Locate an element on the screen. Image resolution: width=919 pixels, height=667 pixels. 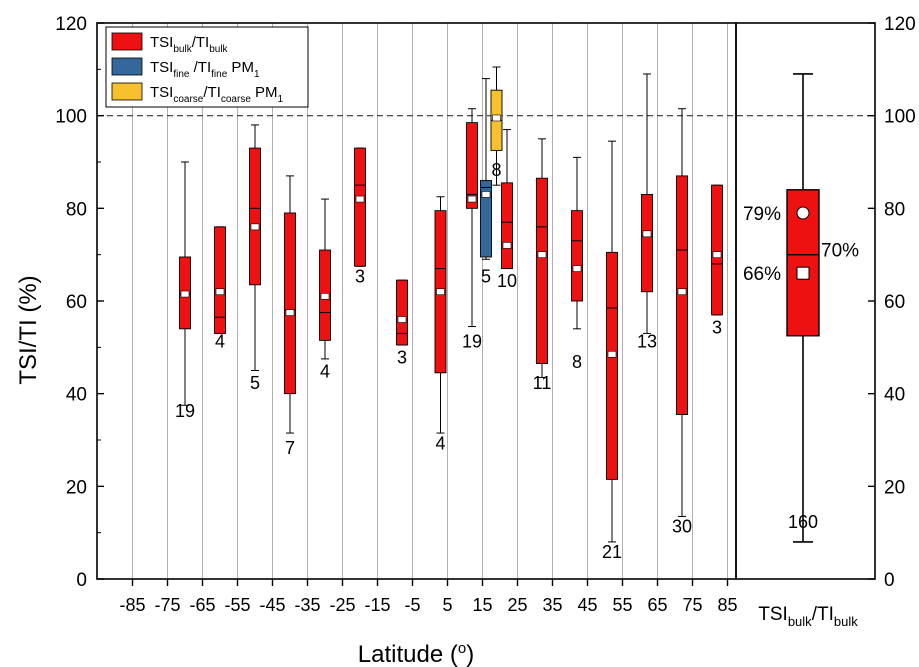
summary-count-label: 160 is located at coordinates (803, 522).